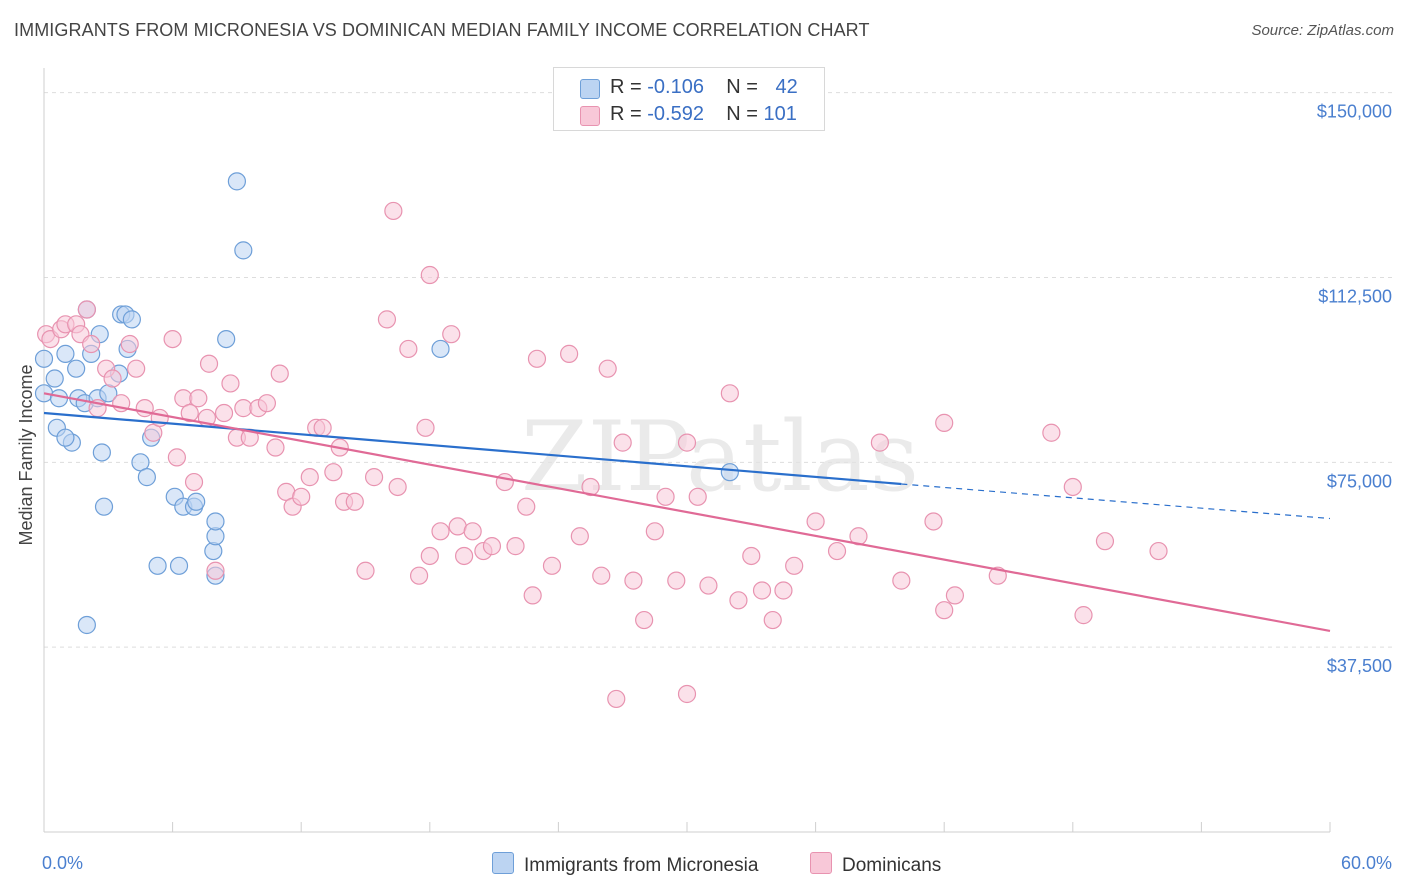 The height and width of the screenshot is (892, 1406). Describe the element at coordinates (641, 865) in the screenshot. I see `bottom-legend-label: Immigrants from Micronesia` at that location.